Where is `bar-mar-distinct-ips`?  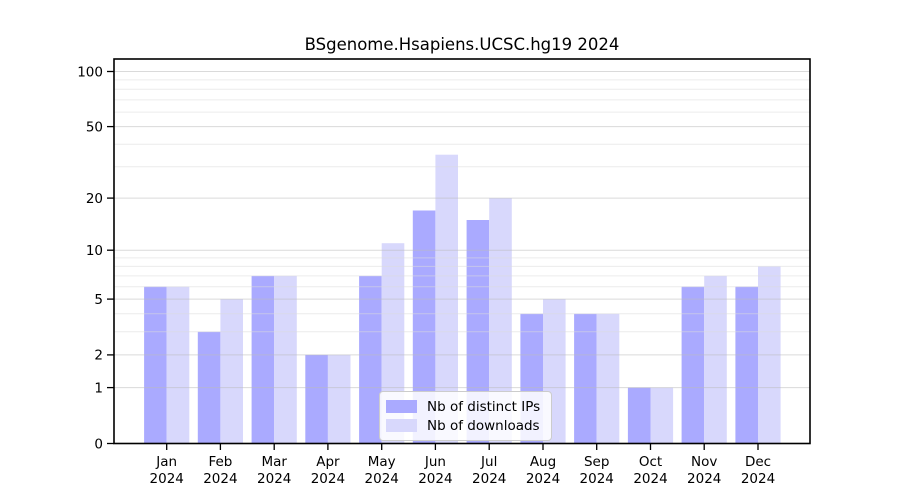 bar-mar-distinct-ips is located at coordinates (263, 359).